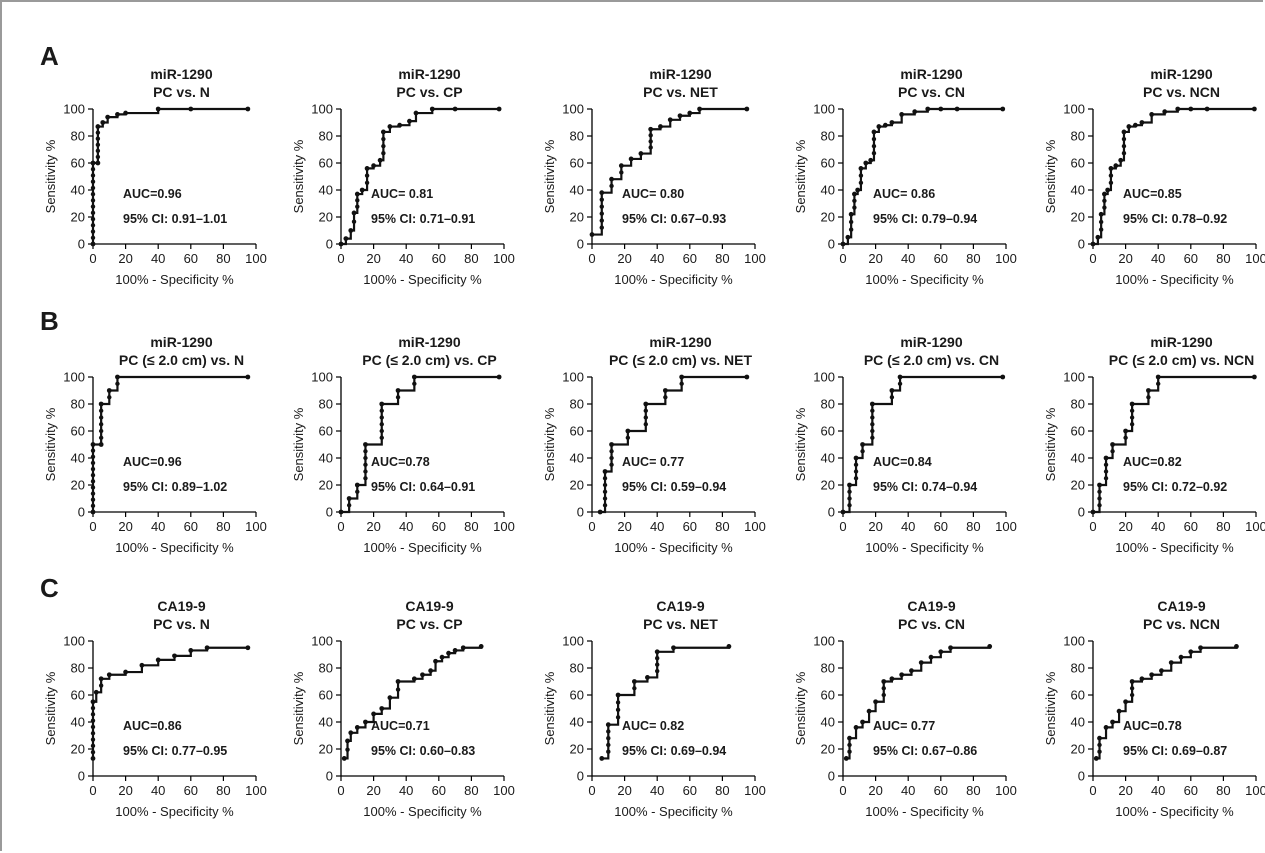  What do you see at coordinates (653, 194) in the screenshot?
I see `auc-label: AUC= 0.80` at bounding box center [653, 194].